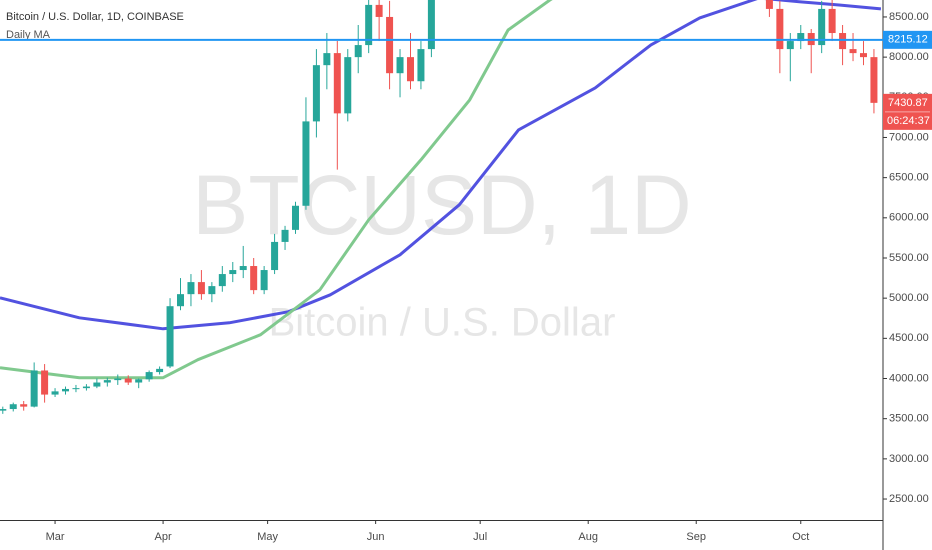 Image resolution: width=932 pixels, height=550 pixels. What do you see at coordinates (909, 178) in the screenshot?
I see `y-tick-label: 6500.00` at bounding box center [909, 178].